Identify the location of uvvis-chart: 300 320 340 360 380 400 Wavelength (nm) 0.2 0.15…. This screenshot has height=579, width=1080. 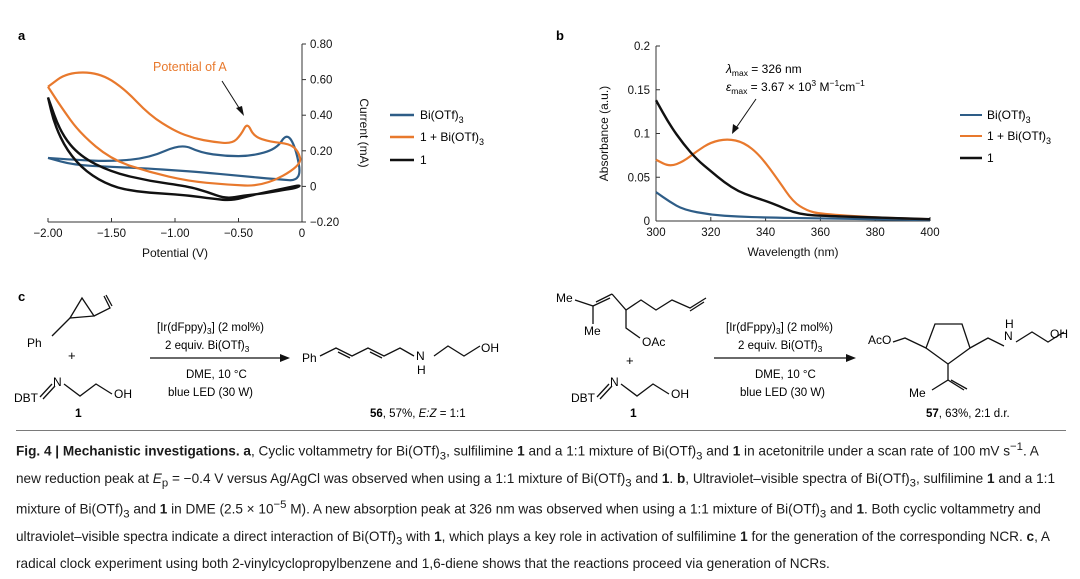
(768, 150).